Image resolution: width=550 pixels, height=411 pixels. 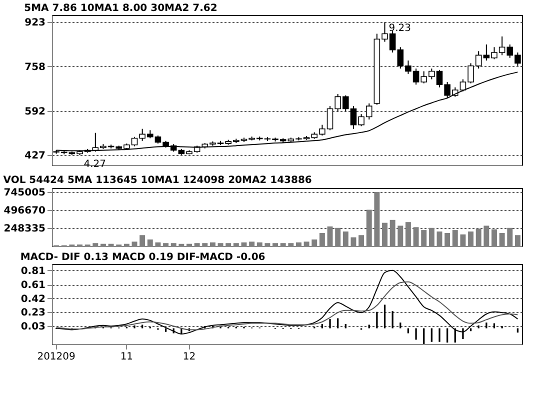 What do you see at coordinates (35, 112) in the screenshot?
I see `y-tick-label: 592` at bounding box center [35, 112].